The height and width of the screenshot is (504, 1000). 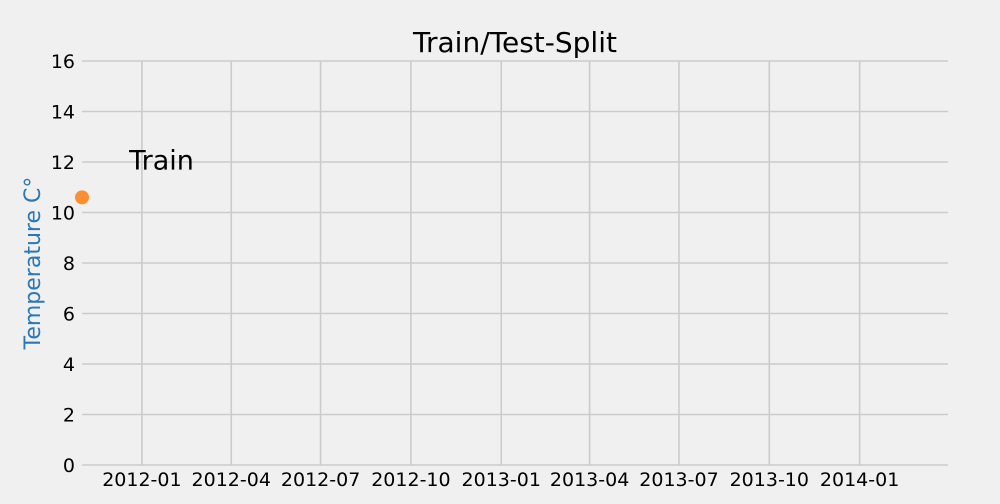 What do you see at coordinates (514, 42) in the screenshot?
I see `chart-title: Train/Test-Split` at bounding box center [514, 42].